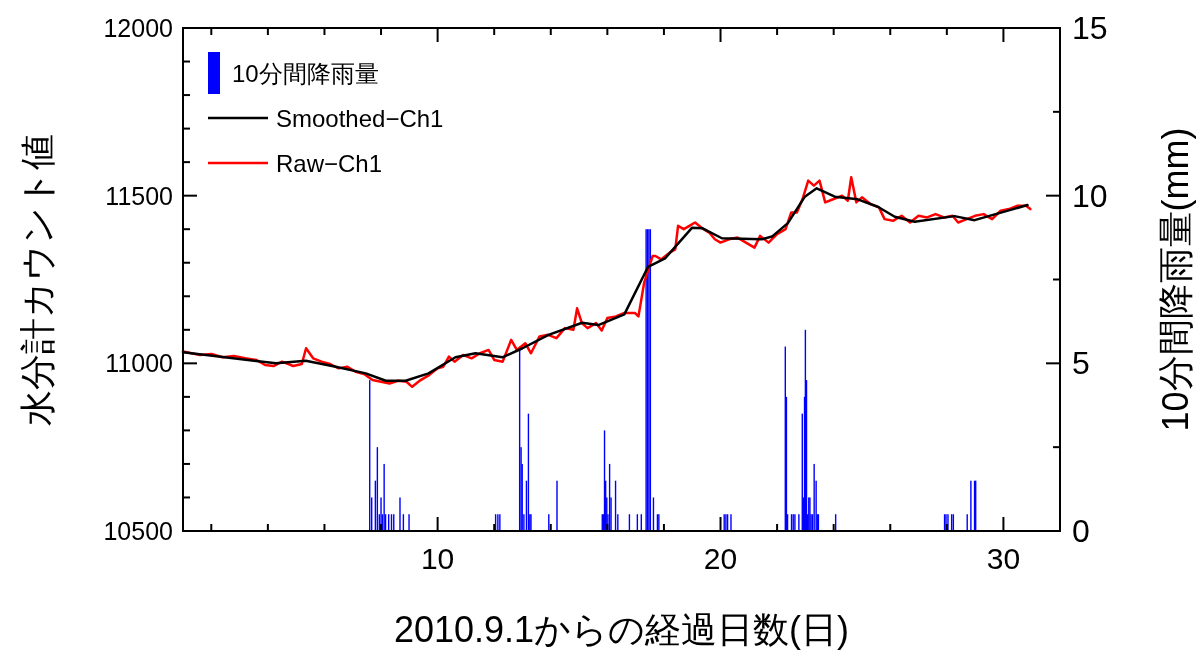 The height and width of the screenshot is (653, 1203). I want to click on x-tick-label: 30, so click(1003, 558).